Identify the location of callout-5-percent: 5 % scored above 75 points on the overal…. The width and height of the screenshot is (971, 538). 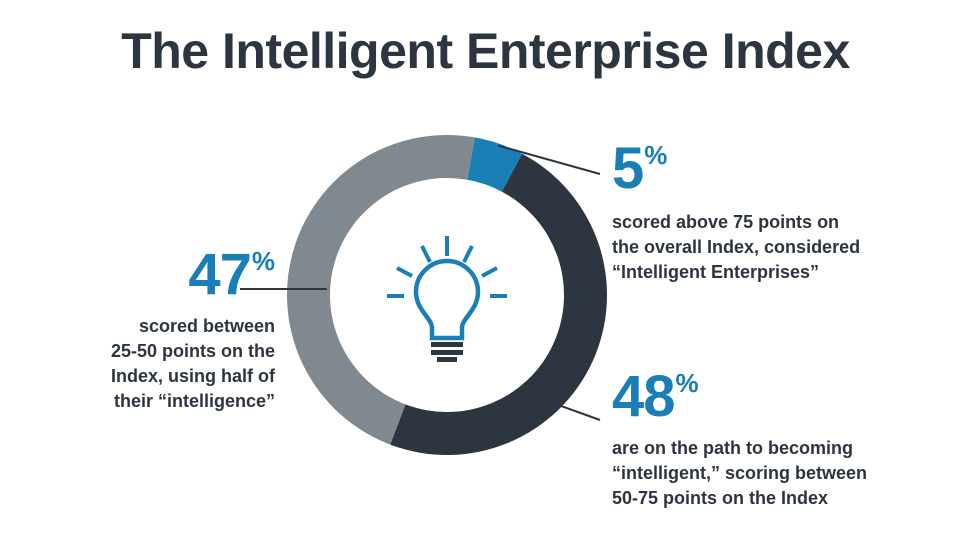
(777, 212).